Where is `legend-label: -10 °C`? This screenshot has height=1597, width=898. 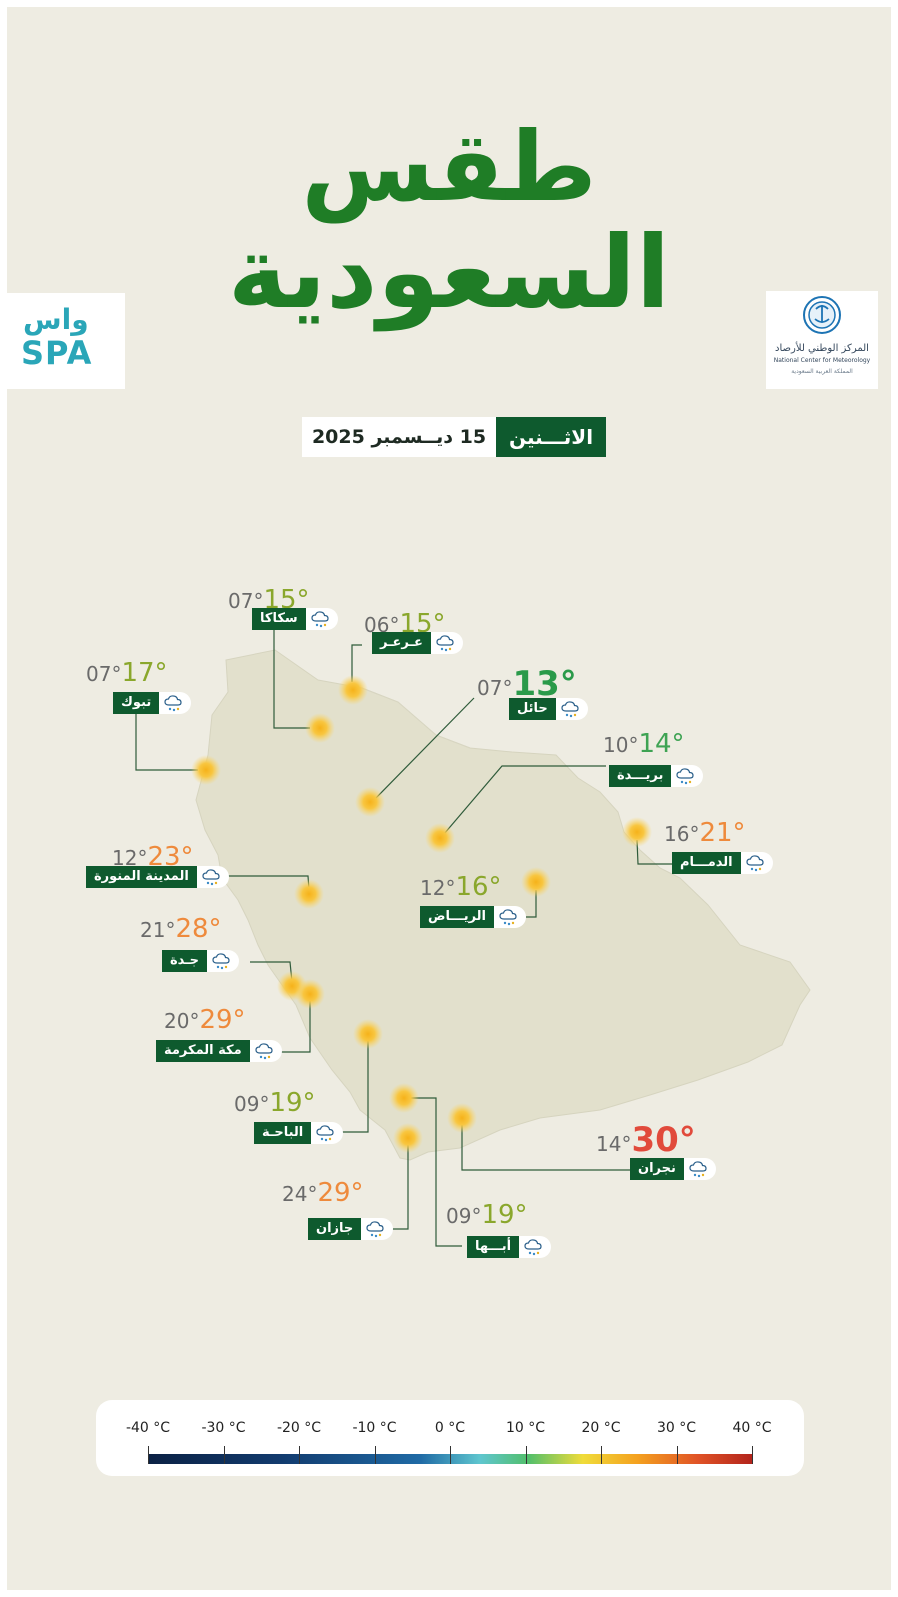
legend-label: -10 °C is located at coordinates (374, 1428).